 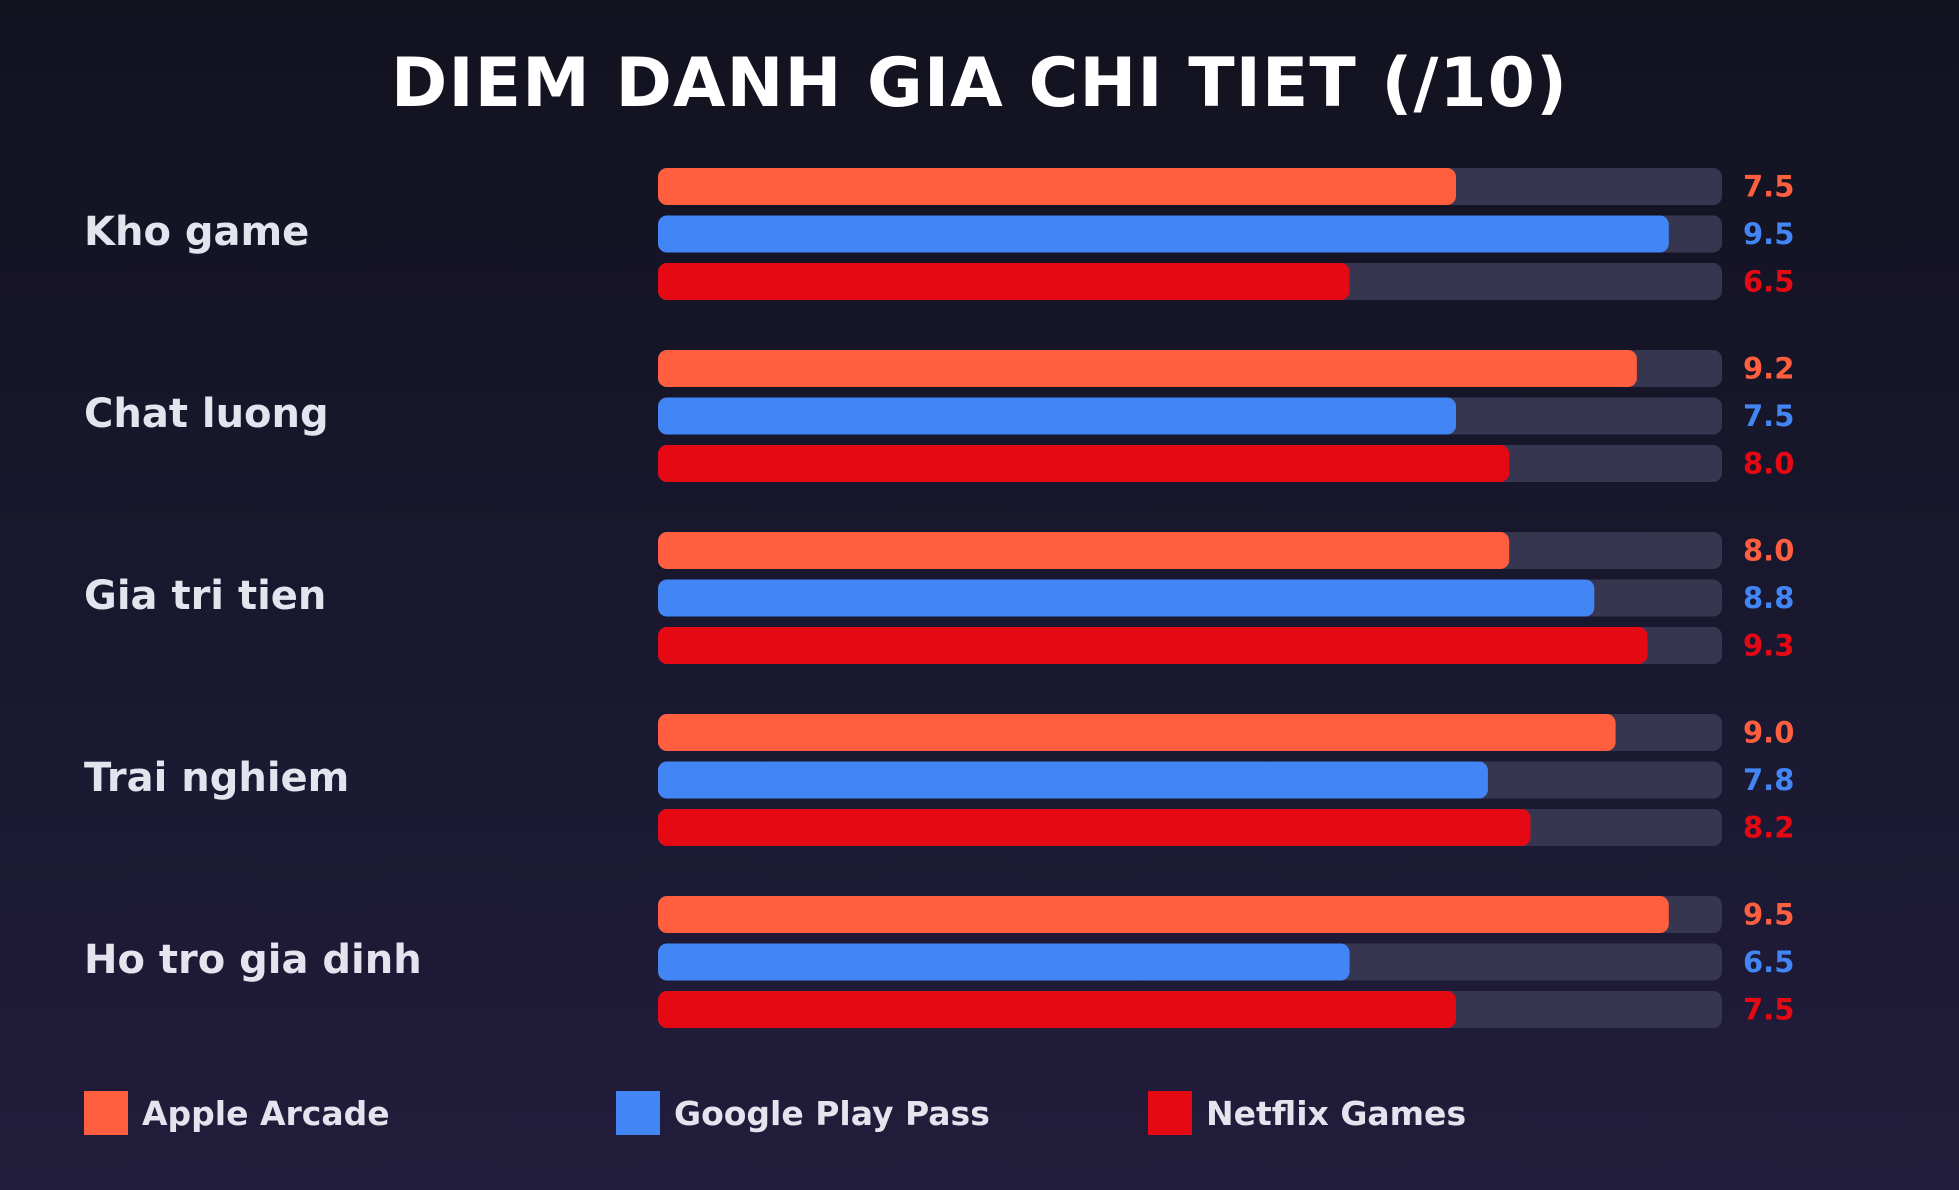 What do you see at coordinates (206, 414) in the screenshot?
I see `category-label-chat-luong: Chat luong` at bounding box center [206, 414].